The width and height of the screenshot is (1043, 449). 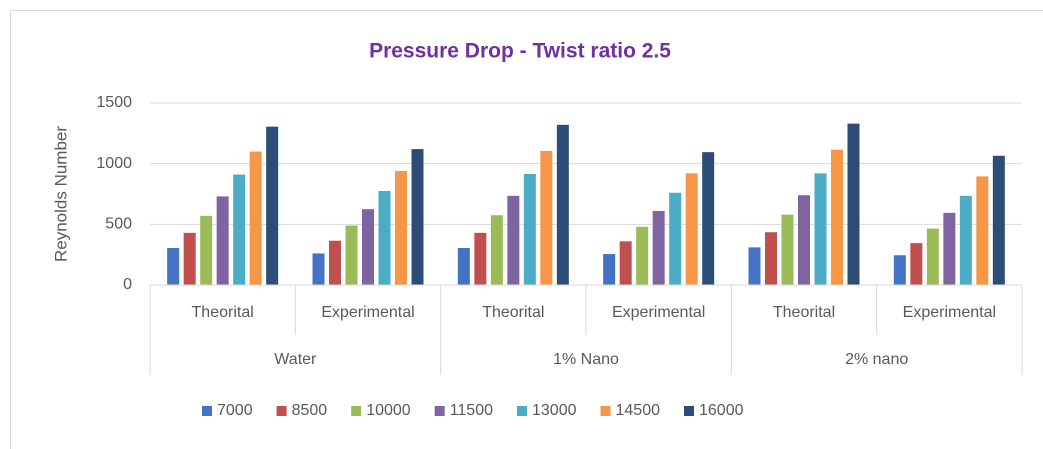 What do you see at coordinates (520, 51) in the screenshot?
I see `chart-title: Pressure Drop - Twist ratio 2.5` at bounding box center [520, 51].